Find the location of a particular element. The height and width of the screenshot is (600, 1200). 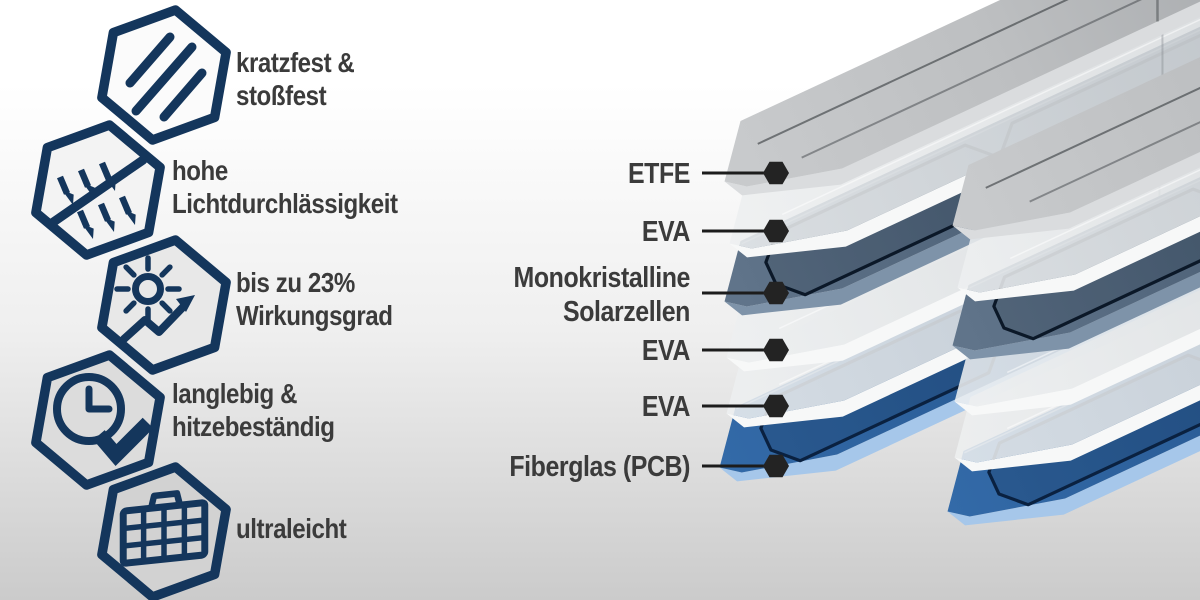

feature-line: Wirkungsgrad is located at coordinates (314, 315).